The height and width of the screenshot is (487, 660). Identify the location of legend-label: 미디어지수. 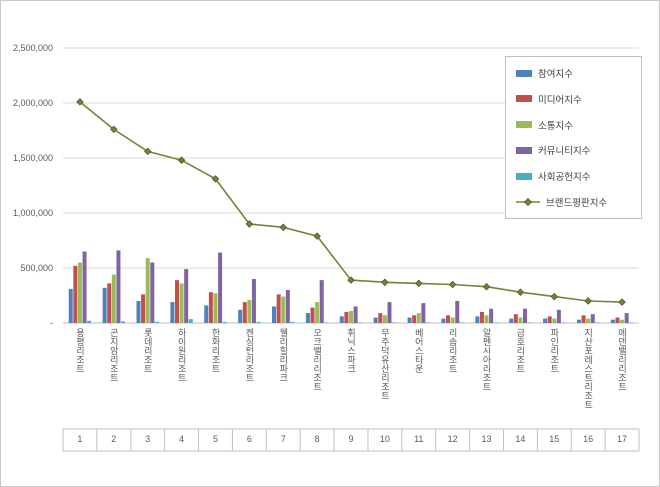
(560, 100).